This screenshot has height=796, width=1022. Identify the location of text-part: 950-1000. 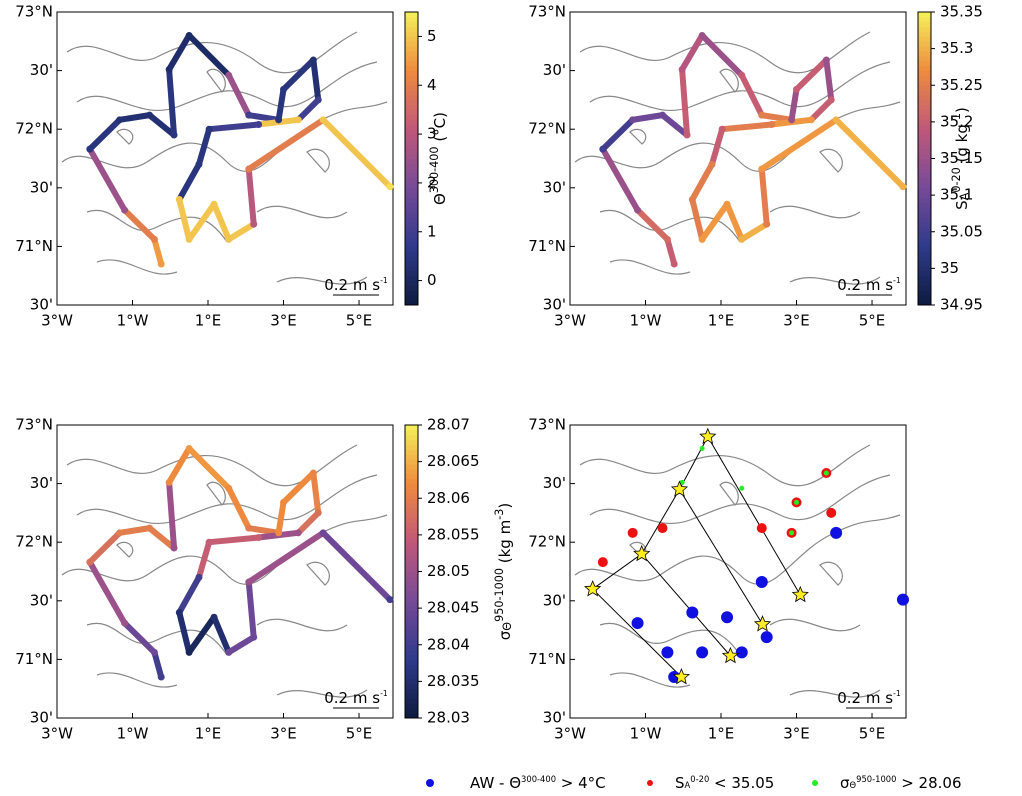
(876, 779).